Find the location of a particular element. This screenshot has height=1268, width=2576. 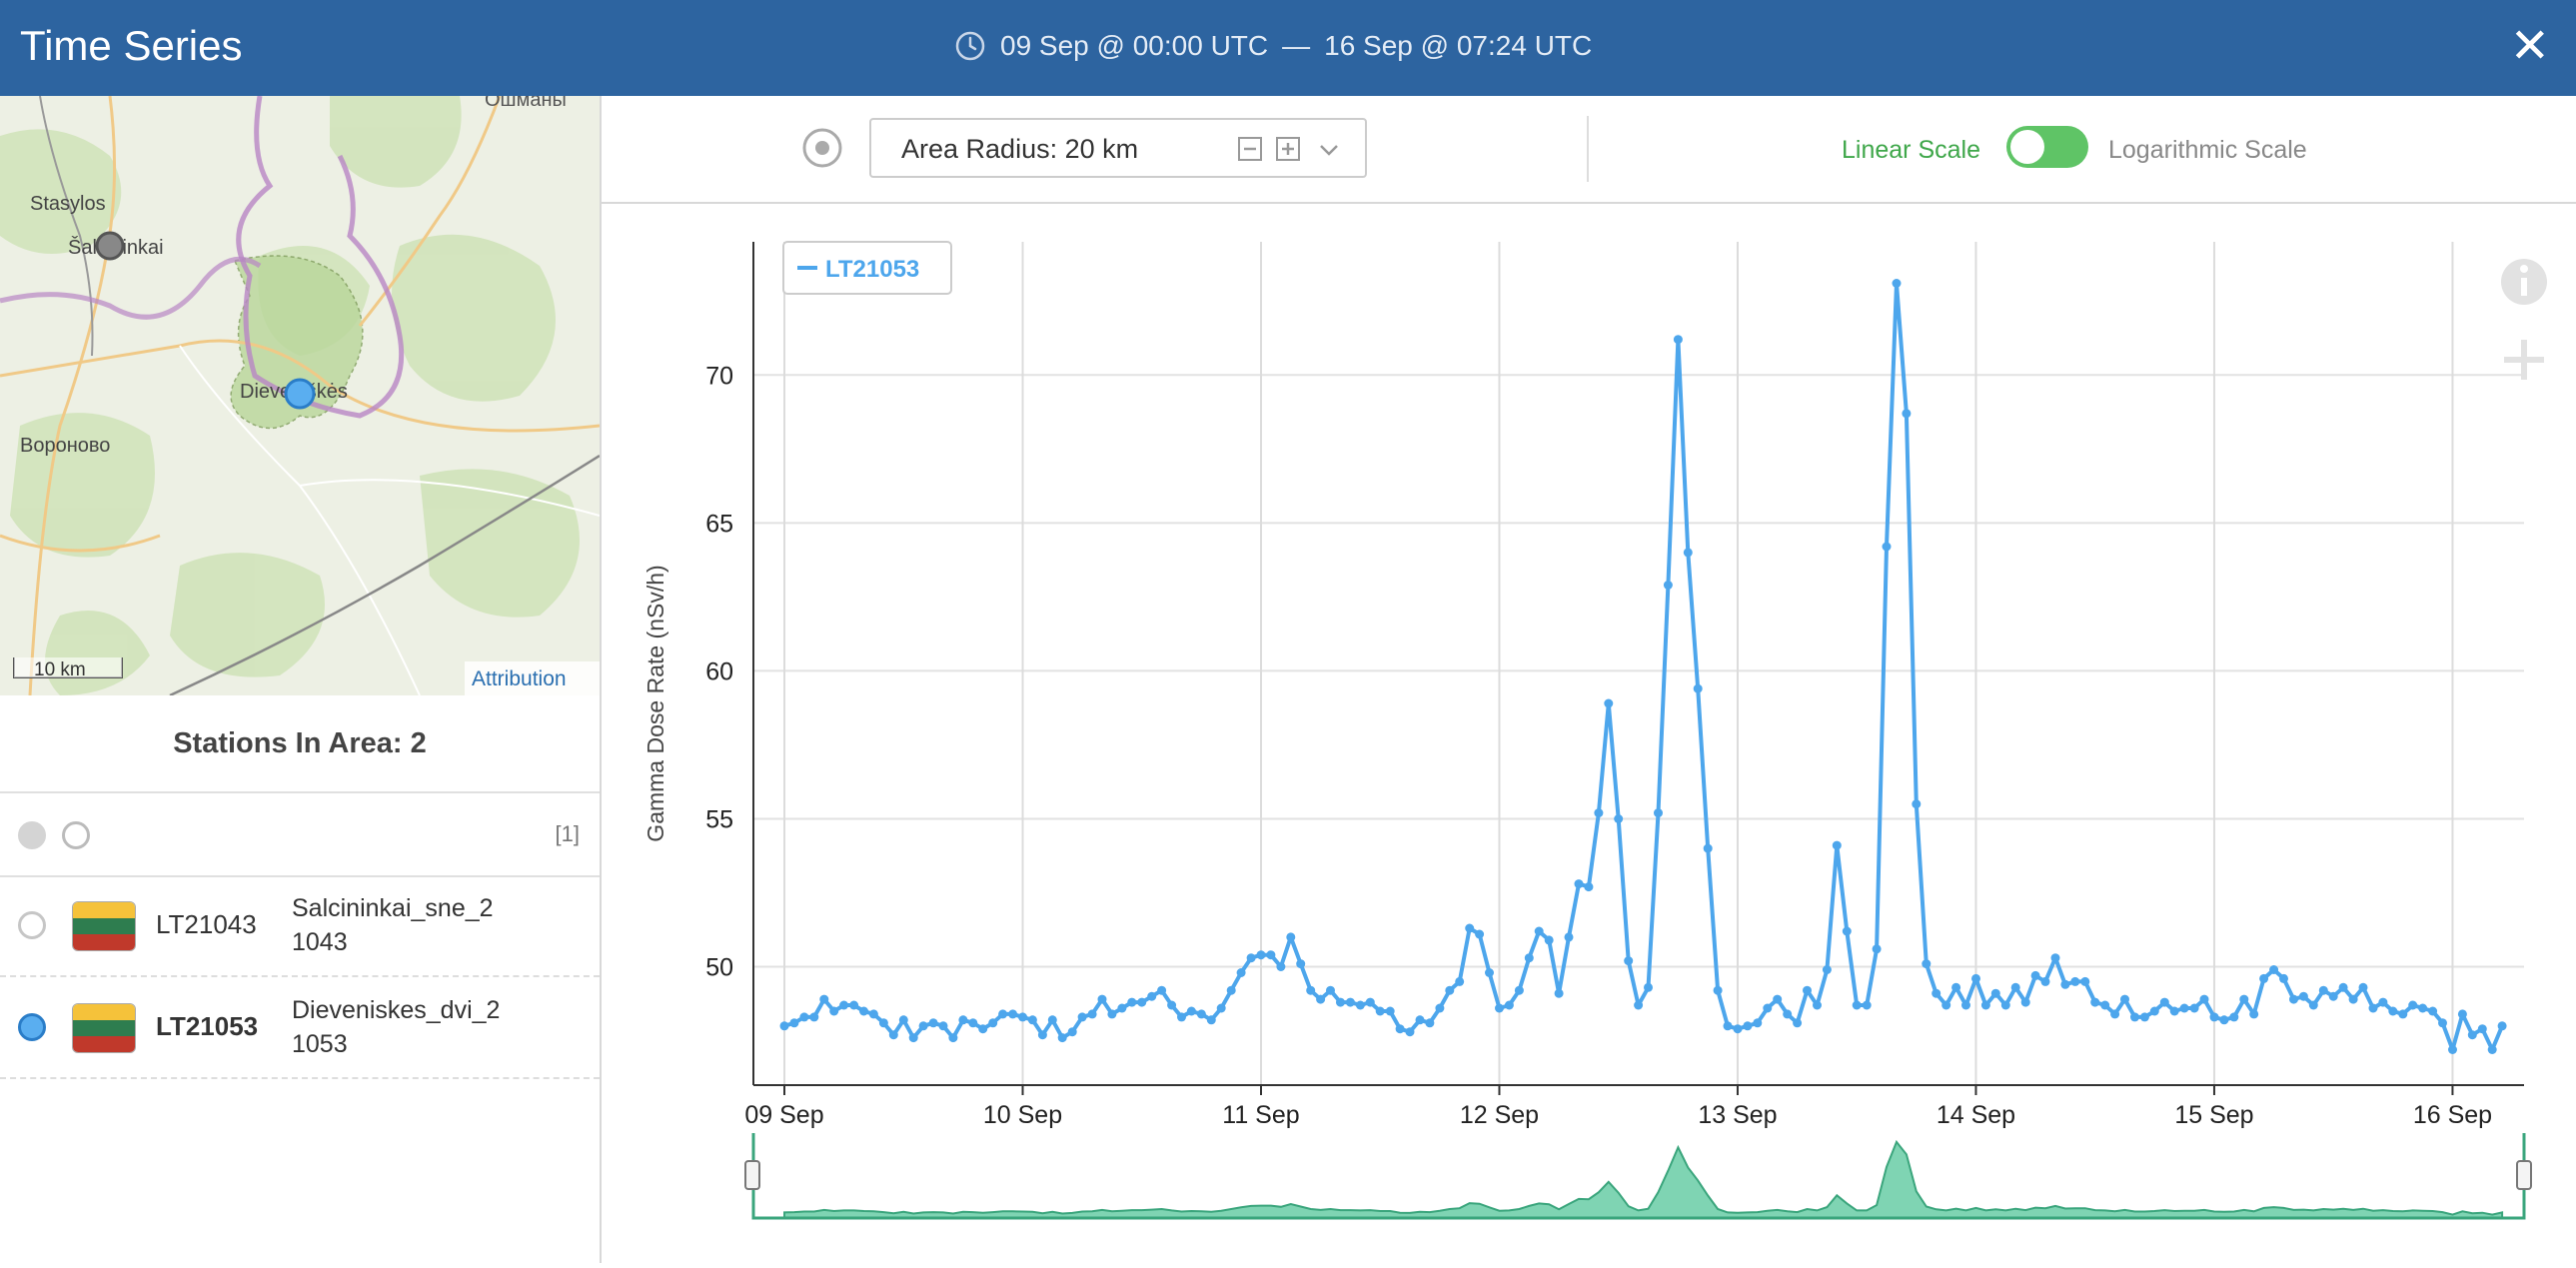

y-tick-label: 60 is located at coordinates (719, 671).